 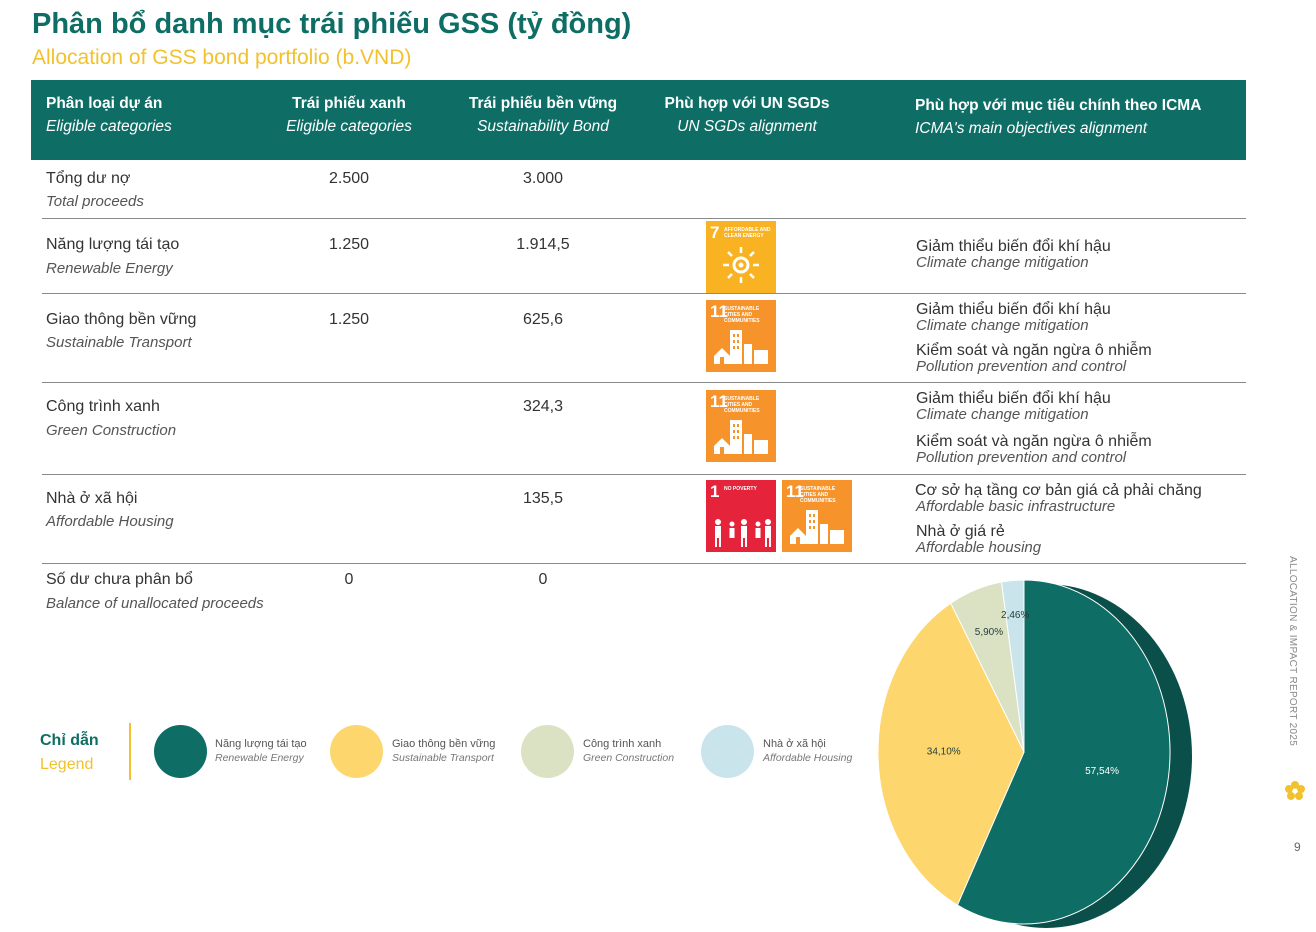 What do you see at coordinates (130, 751) in the screenshot?
I see `legend-divider` at bounding box center [130, 751].